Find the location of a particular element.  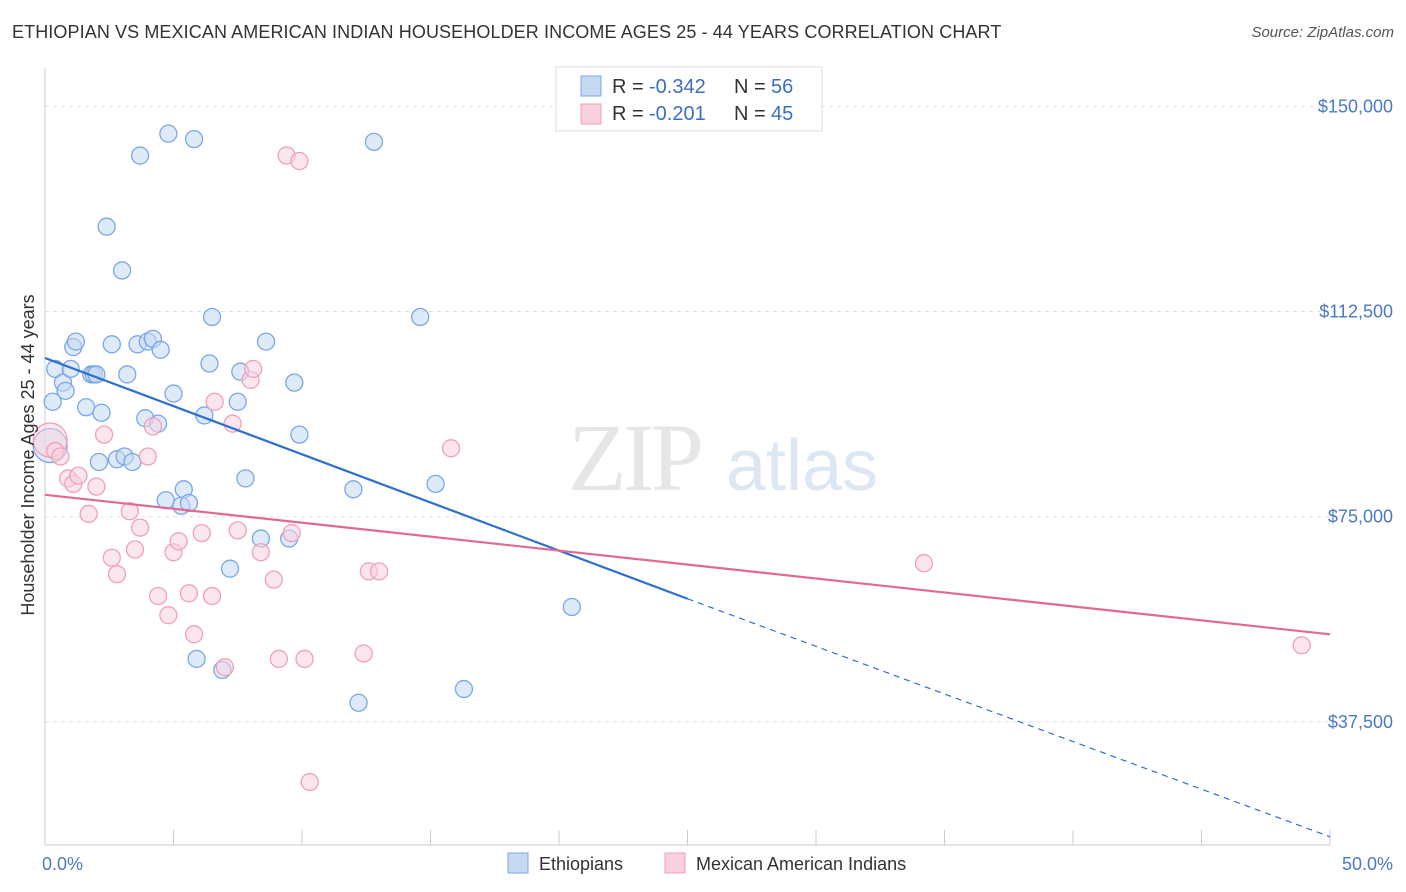

legend-label-ethiopians: Ethiopians is located at coordinates (581, 864).